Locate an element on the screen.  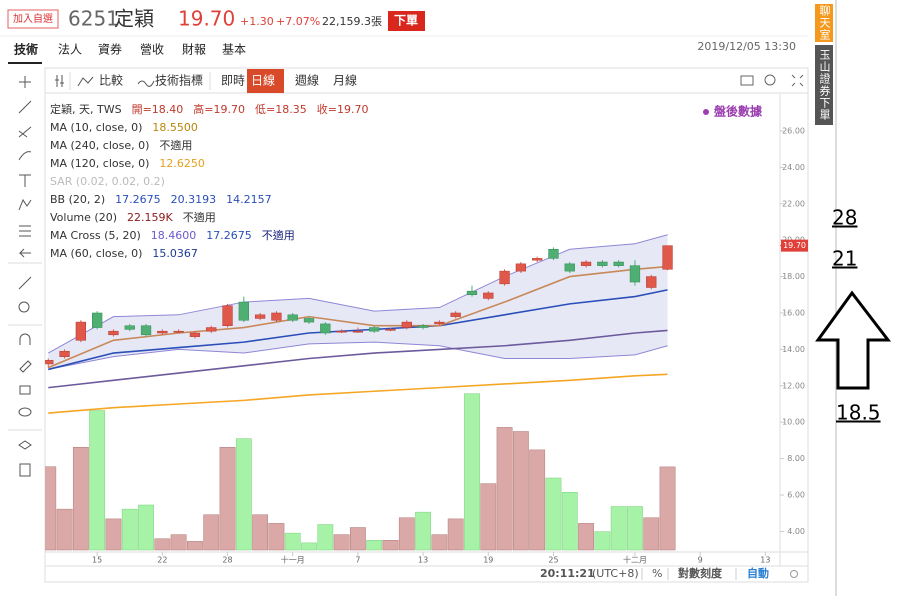
delete-tool is located at coordinates (25, 470).